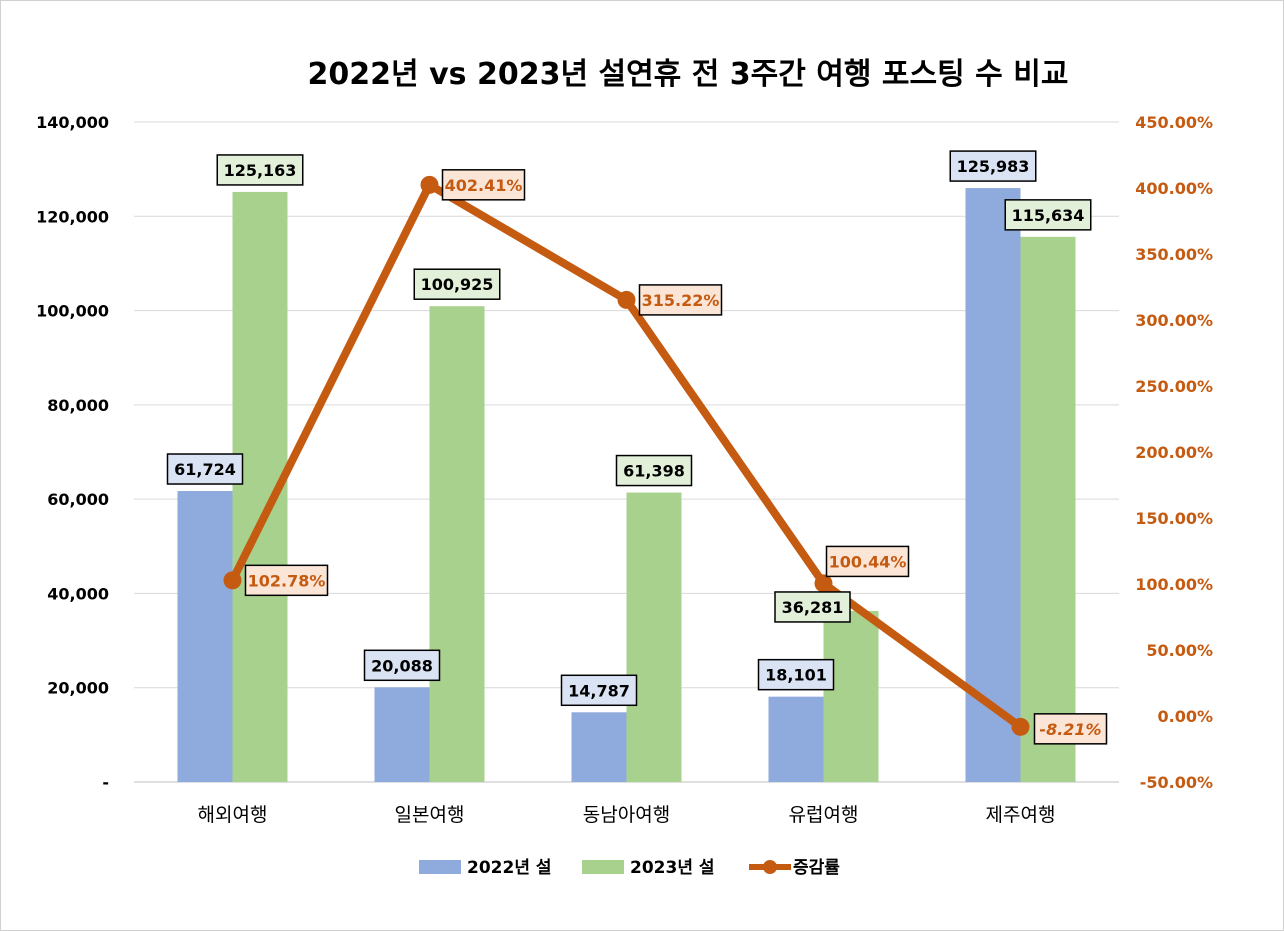 The height and width of the screenshot is (931, 1284). I want to click on x-tick-label: 해외여행, so click(233, 815).